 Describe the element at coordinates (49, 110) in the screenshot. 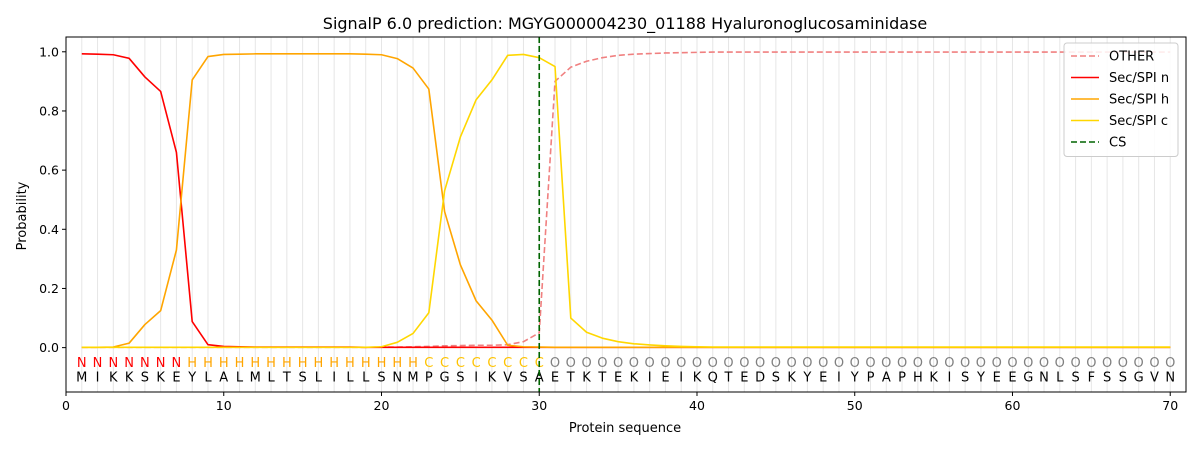

I see `y-tick-label: 0.8` at that location.